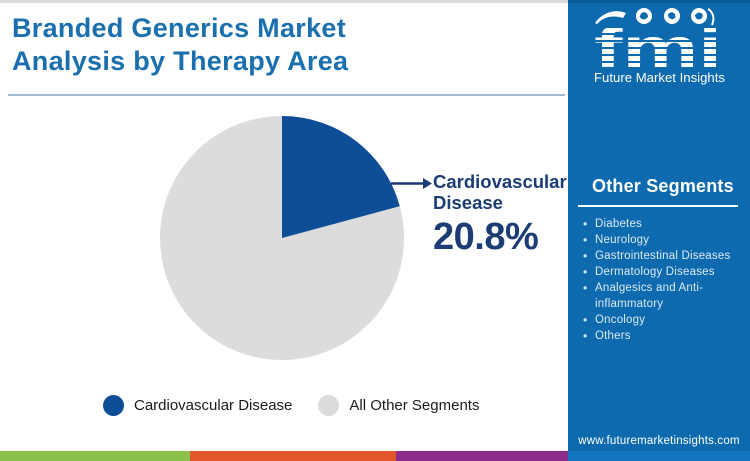 This screenshot has height=461, width=750. I want to click on list-item: Analgesics and Anti-inflammatory, so click(662, 296).